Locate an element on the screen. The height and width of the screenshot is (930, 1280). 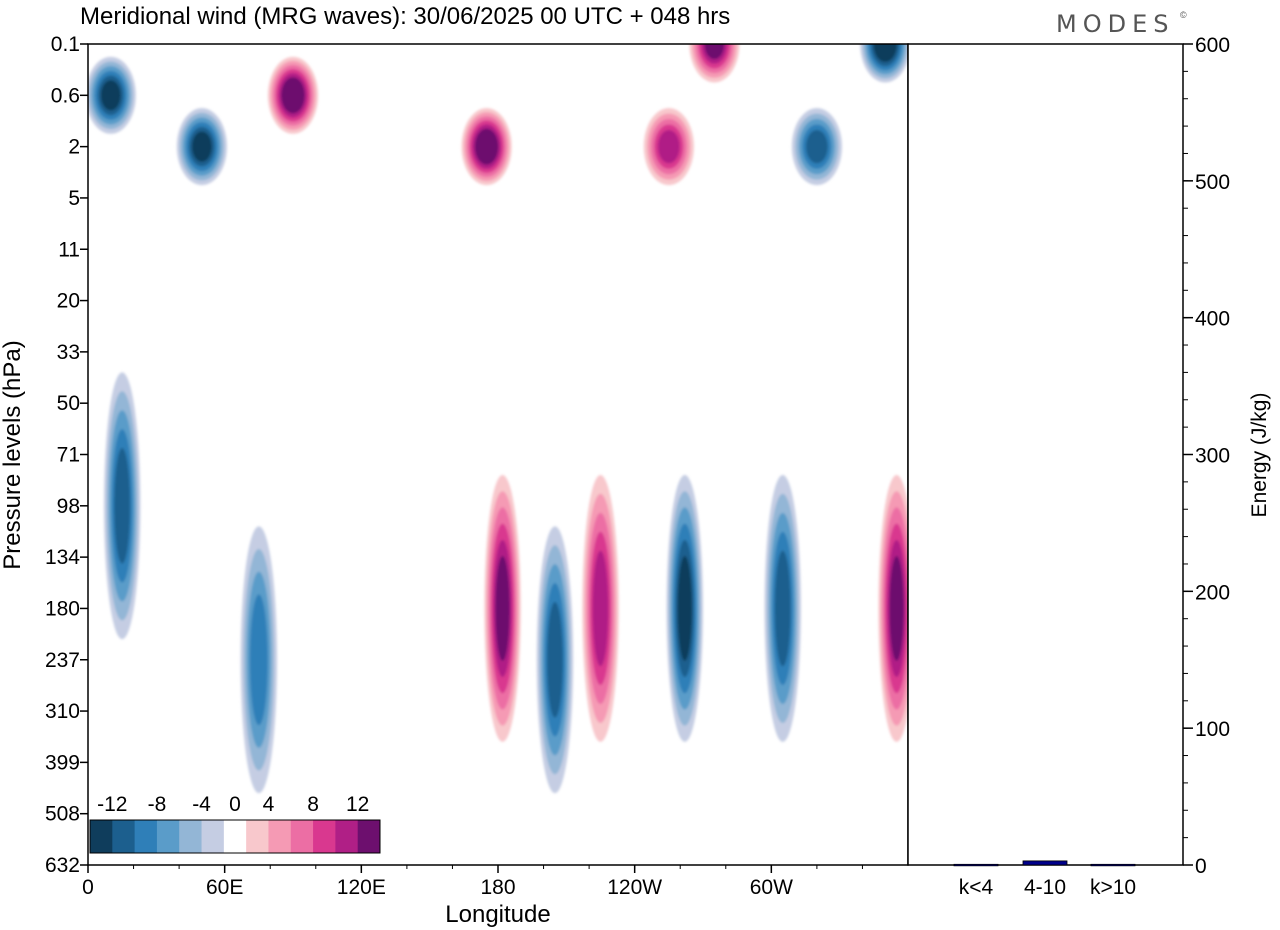
modes-logo-mark: © is located at coordinates (1183, 15).